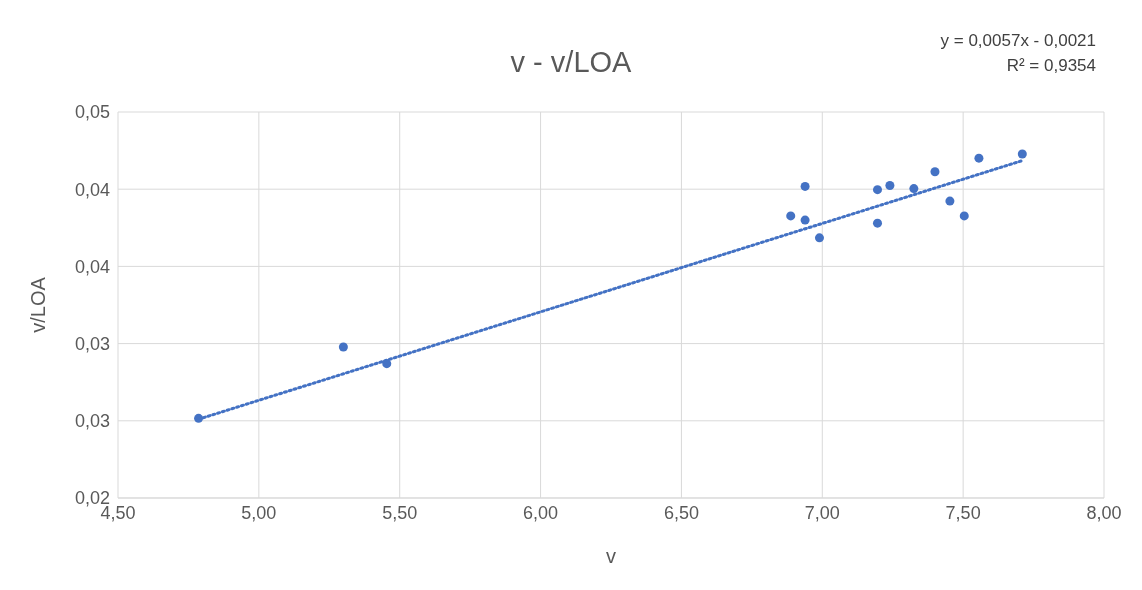 This screenshot has height=590, width=1142. I want to click on x-tick-label: 6,50, so click(681, 512).